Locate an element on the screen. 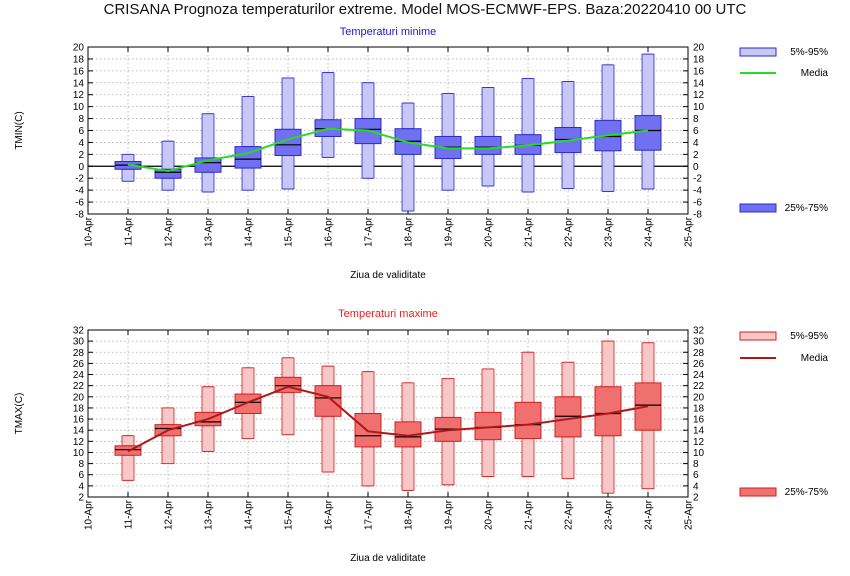 The width and height of the screenshot is (850, 576). tmax-xtick-label: 11-Apr is located at coordinates (129, 514).